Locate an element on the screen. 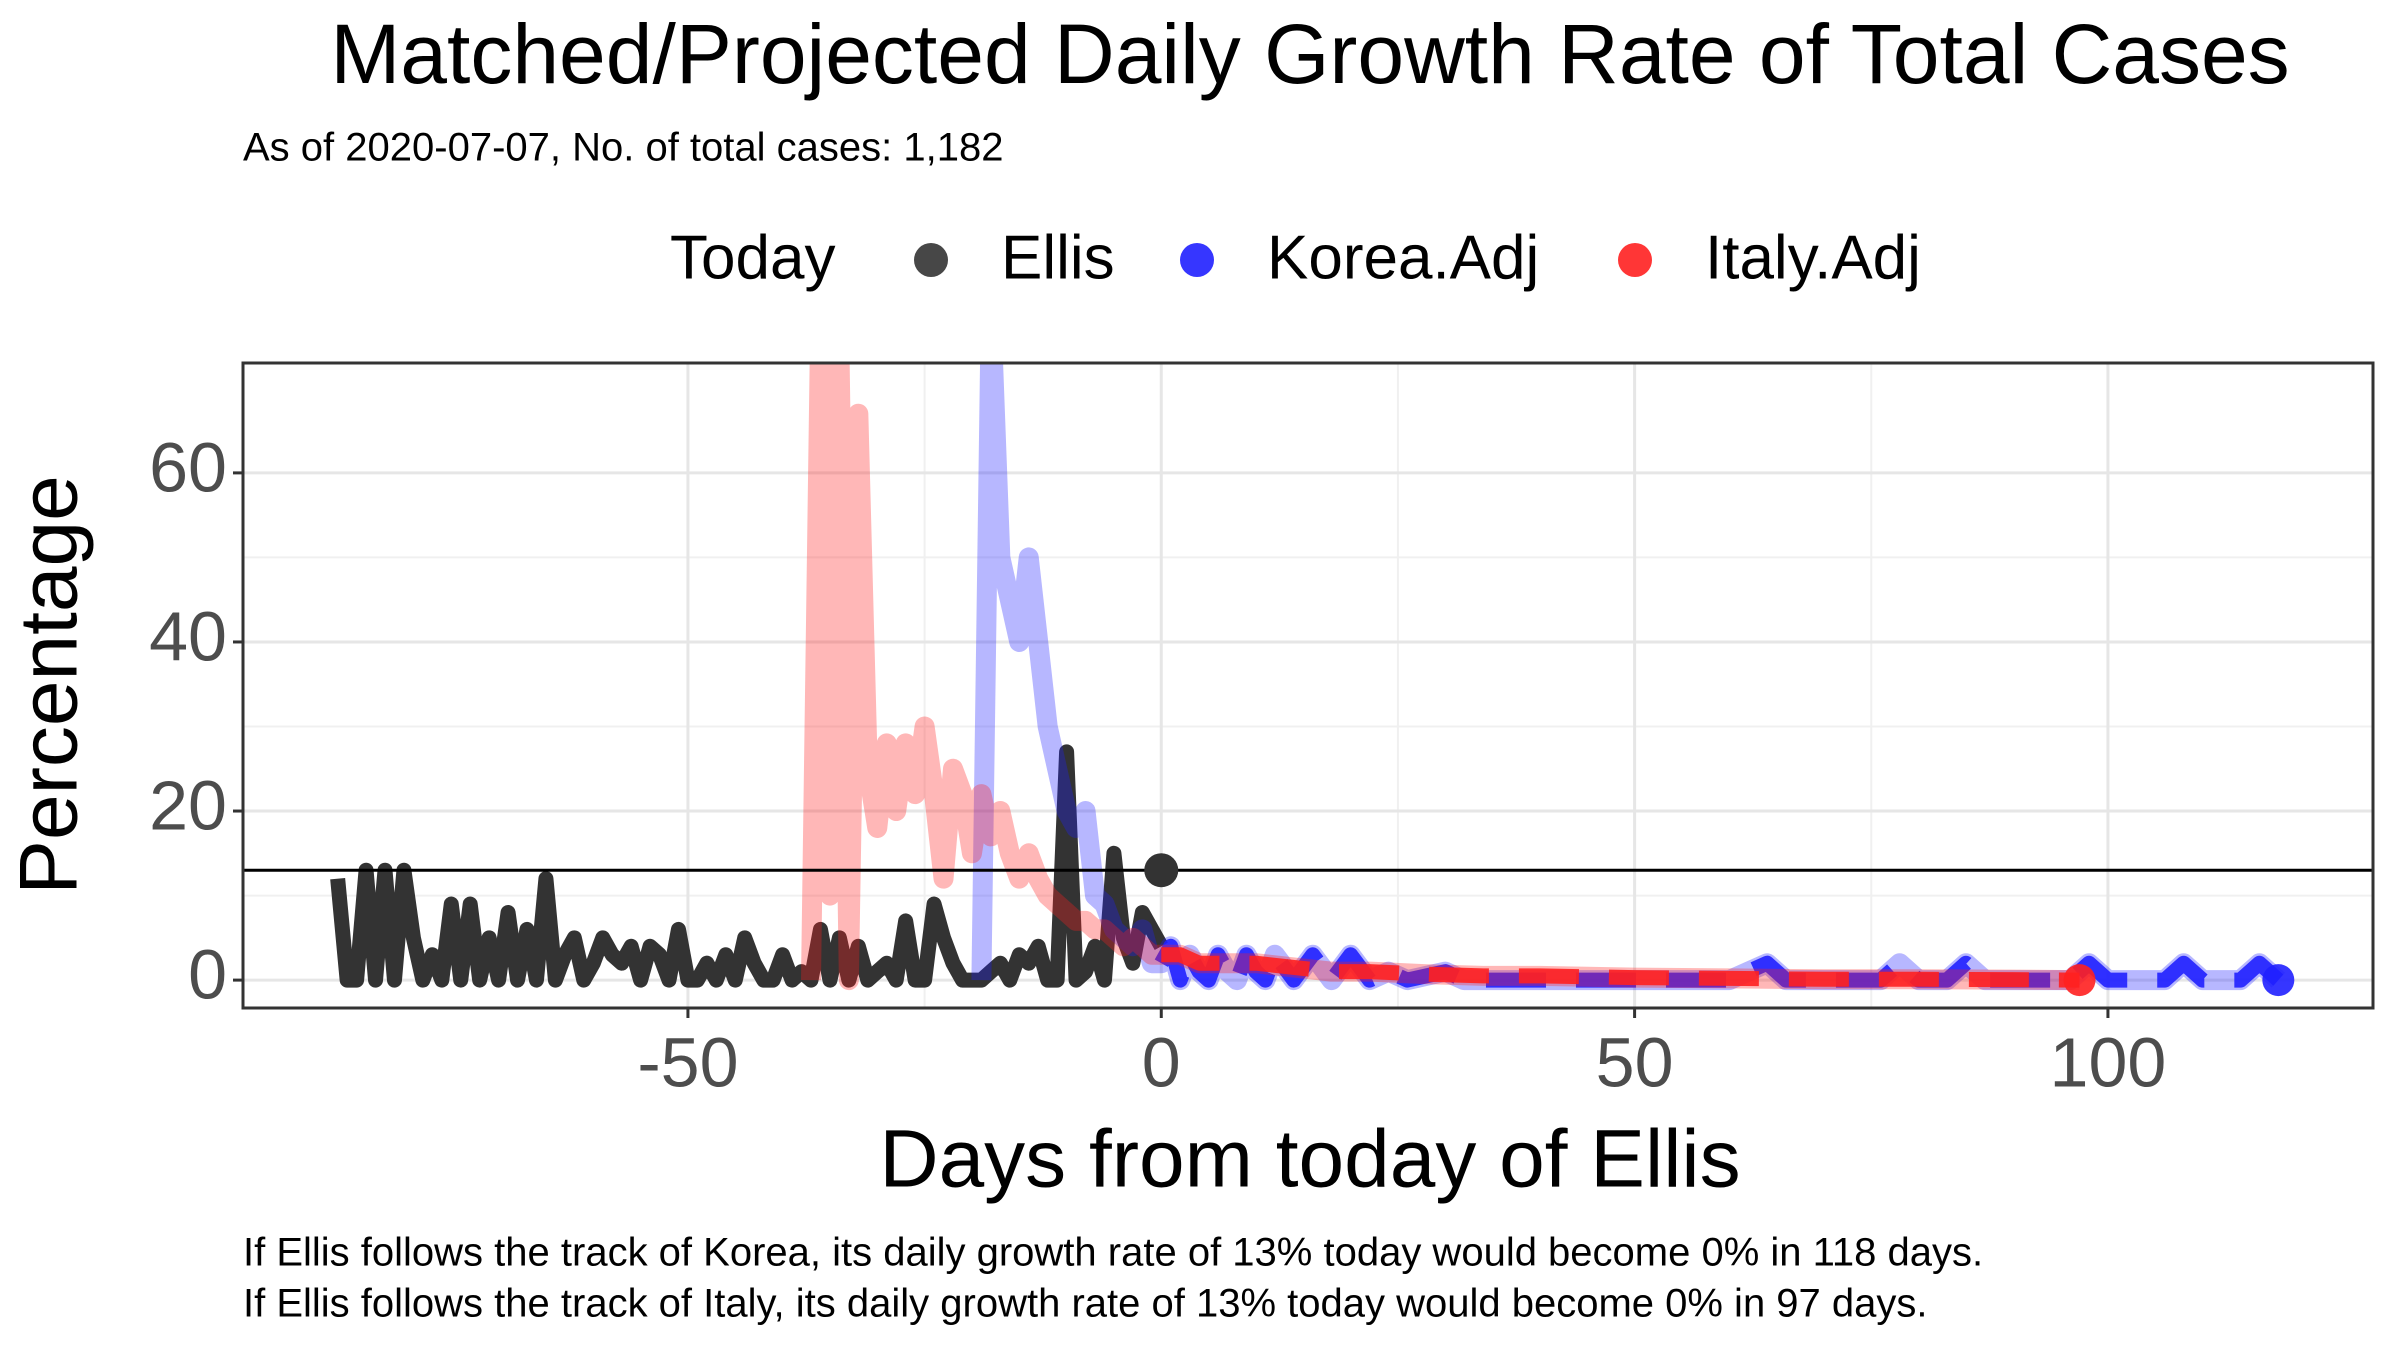 The image size is (2400, 1350). x-tick-label: 100 is located at coordinates (2108, 1062).